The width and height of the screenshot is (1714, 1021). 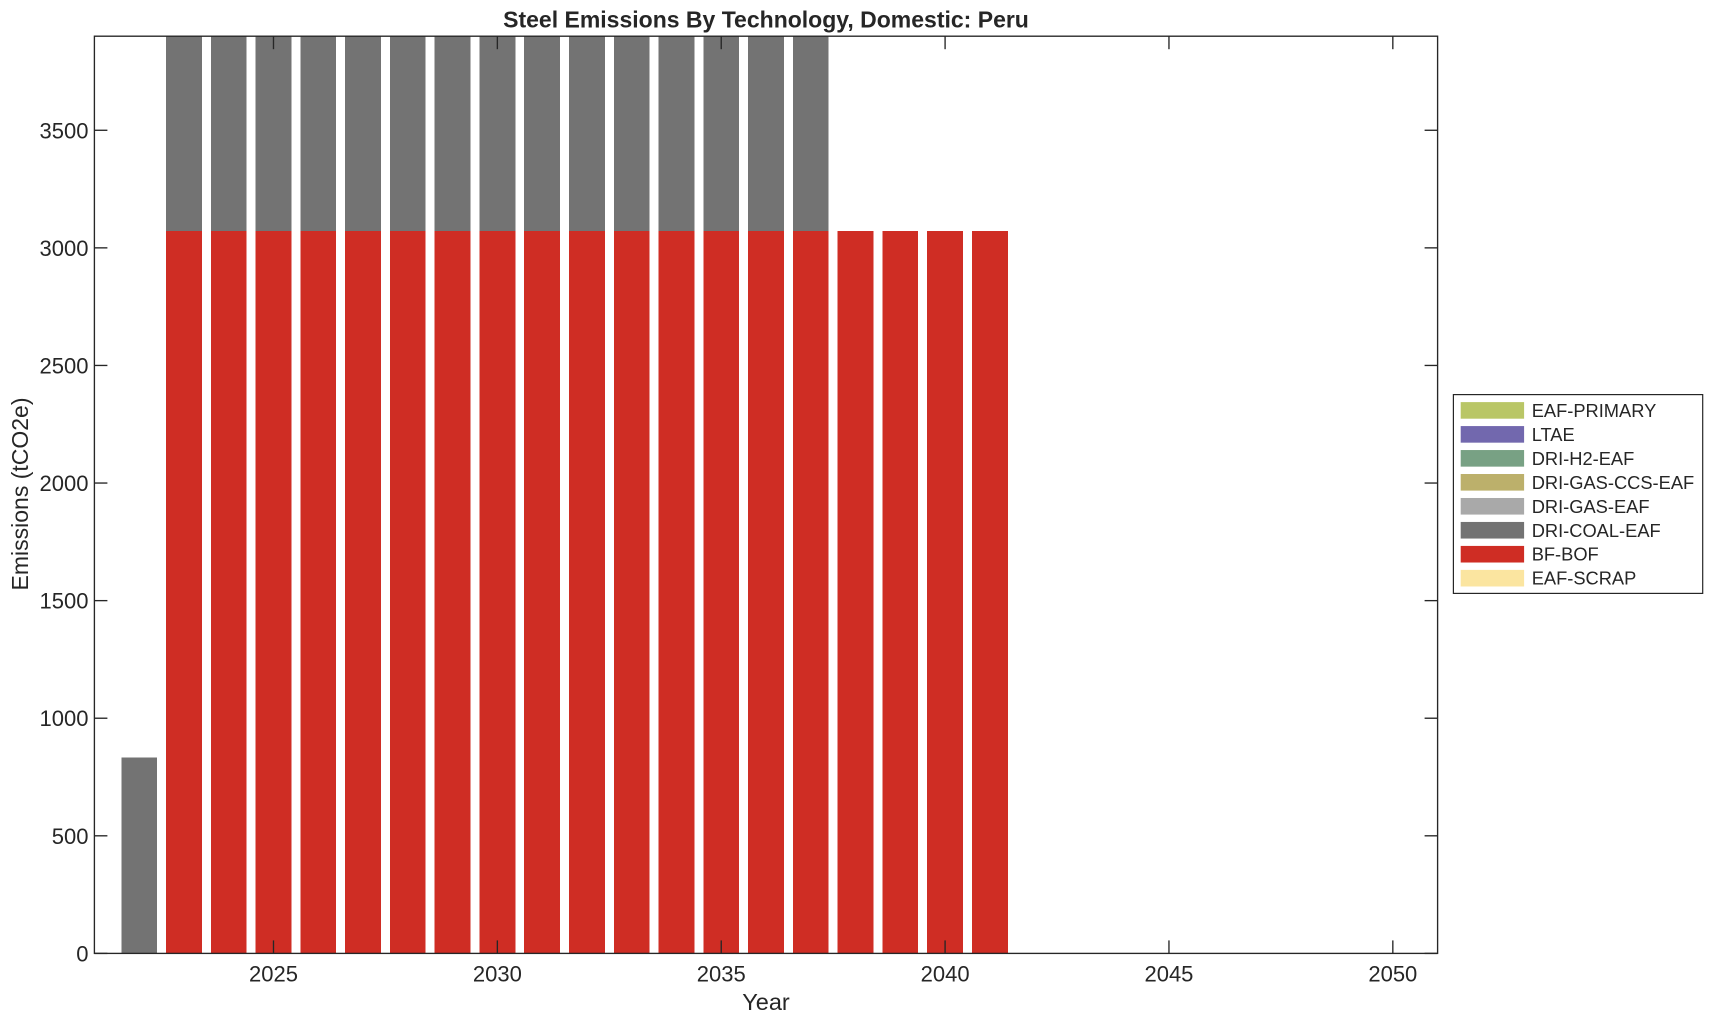 What do you see at coordinates (64, 718) in the screenshot?
I see `svg-text: 1000` at bounding box center [64, 718].